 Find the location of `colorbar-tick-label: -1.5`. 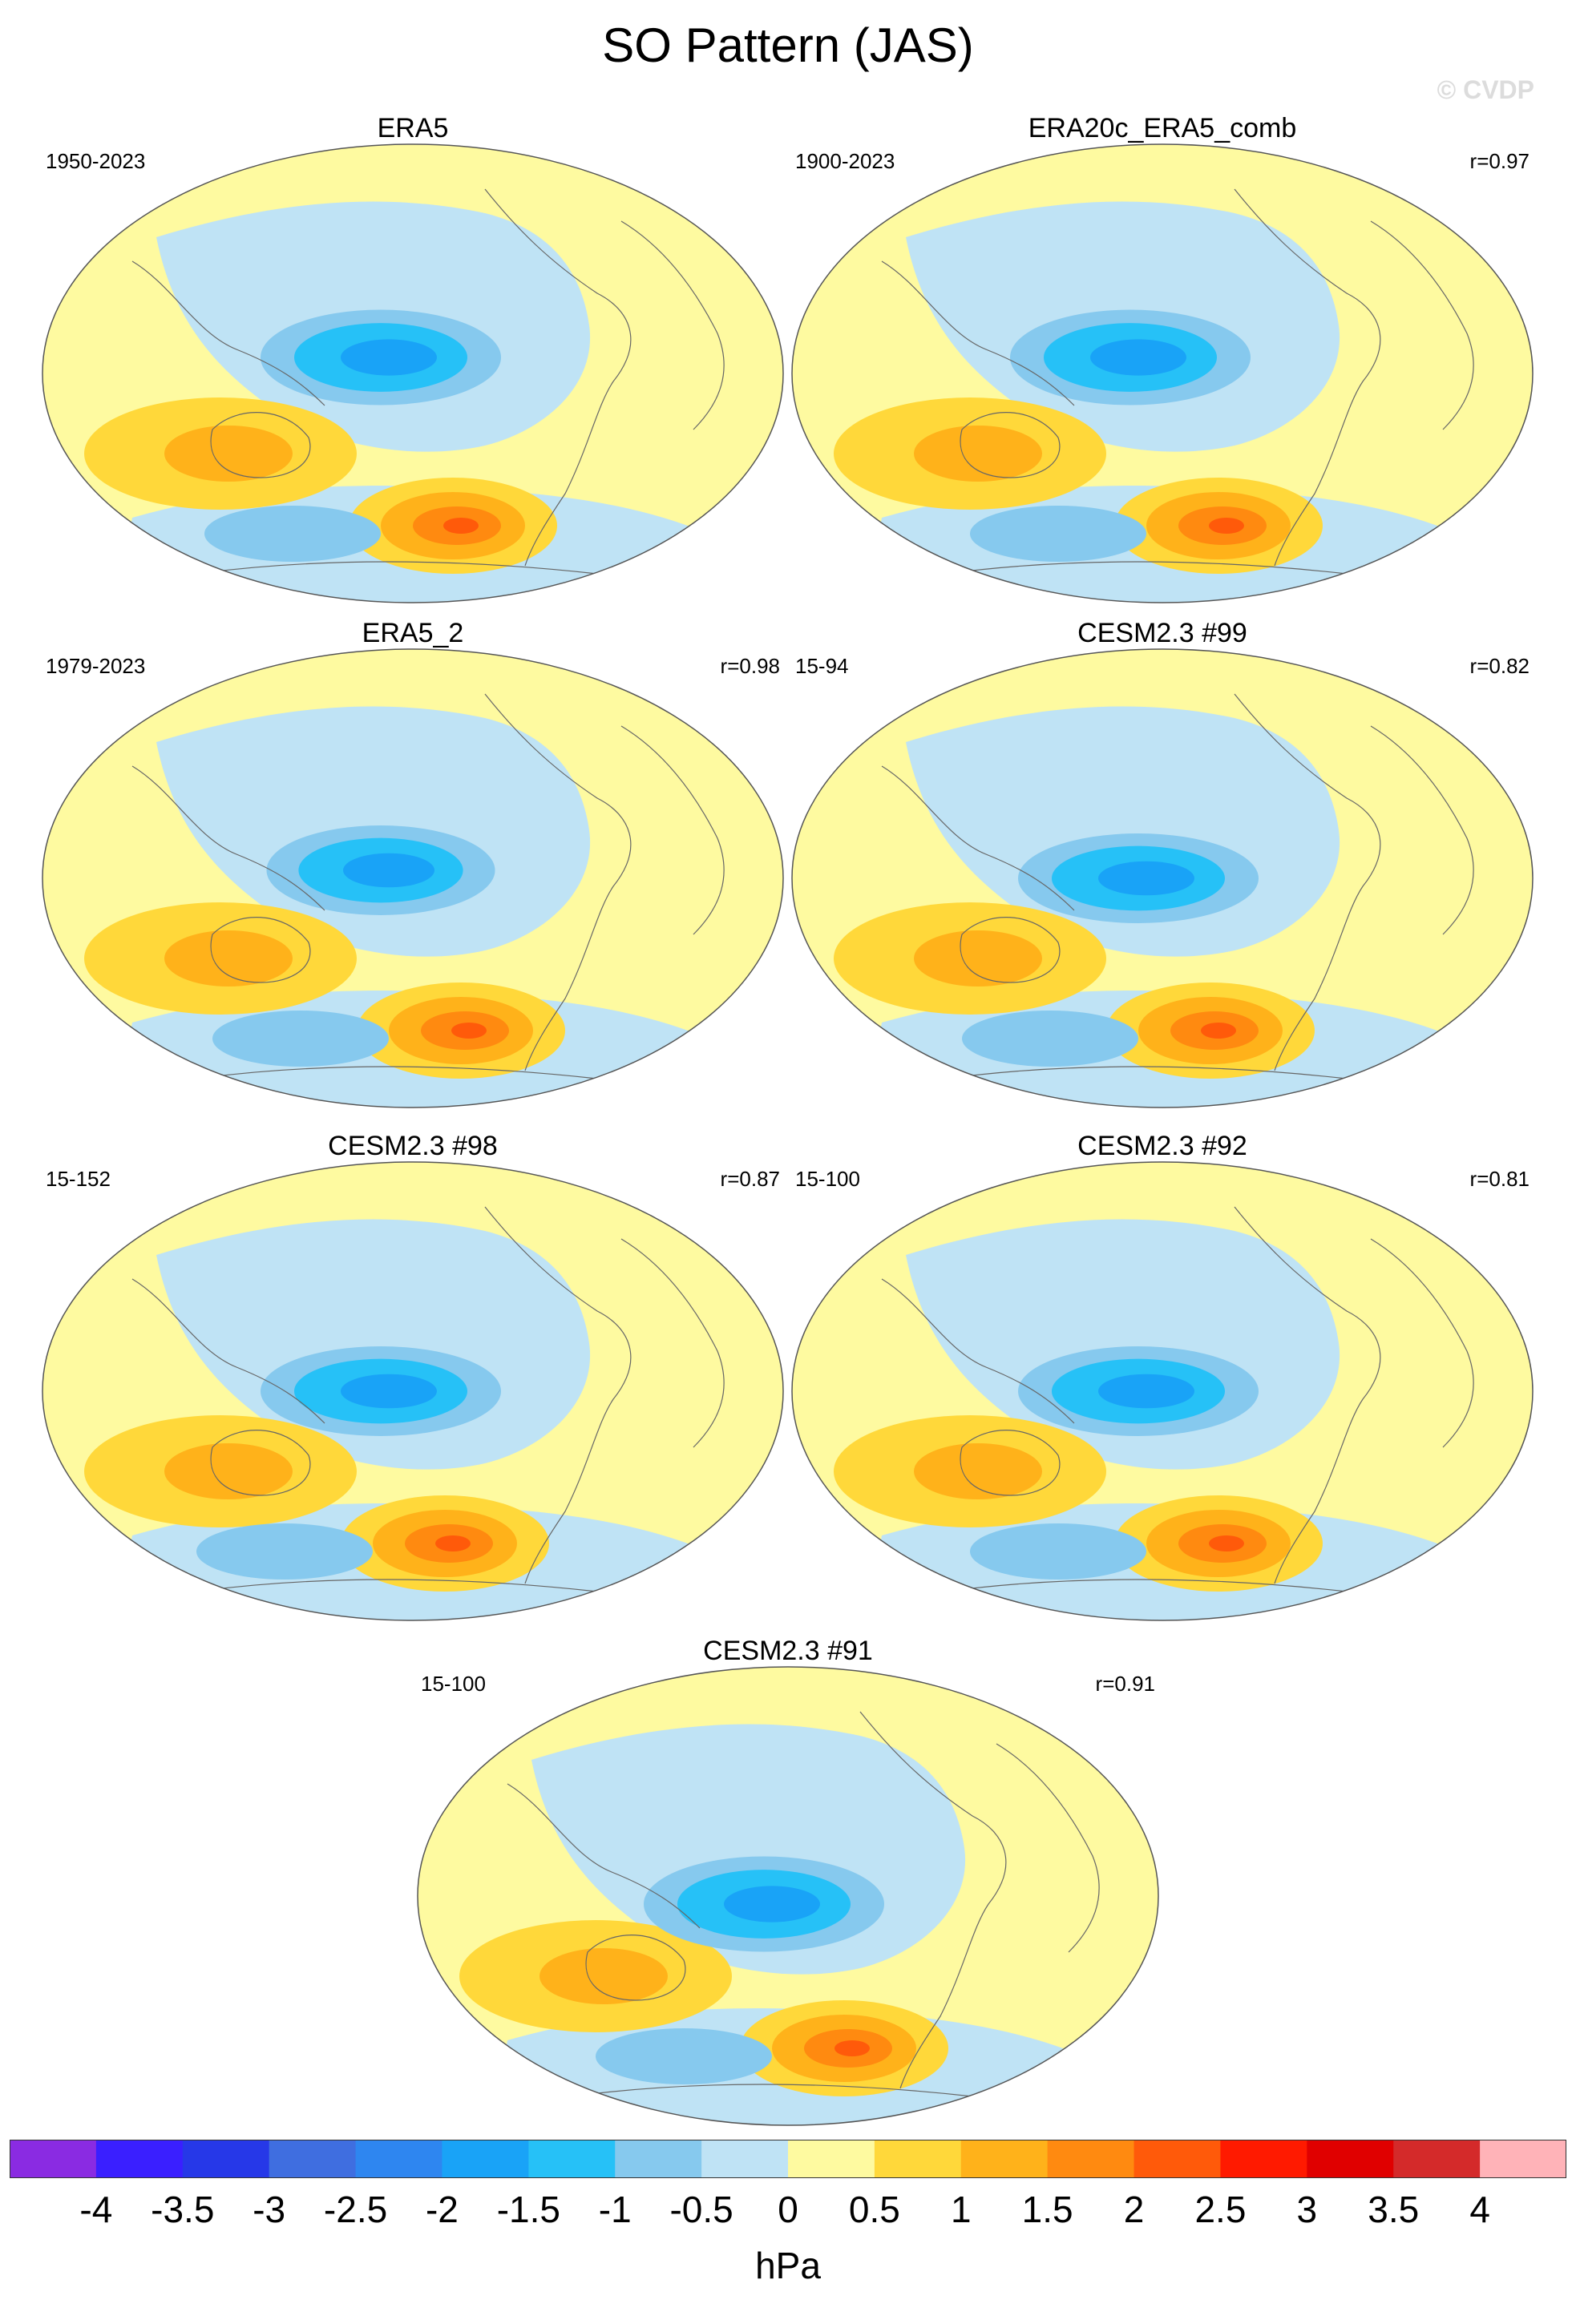

colorbar-tick-label: -1.5 is located at coordinates (528, 2209).